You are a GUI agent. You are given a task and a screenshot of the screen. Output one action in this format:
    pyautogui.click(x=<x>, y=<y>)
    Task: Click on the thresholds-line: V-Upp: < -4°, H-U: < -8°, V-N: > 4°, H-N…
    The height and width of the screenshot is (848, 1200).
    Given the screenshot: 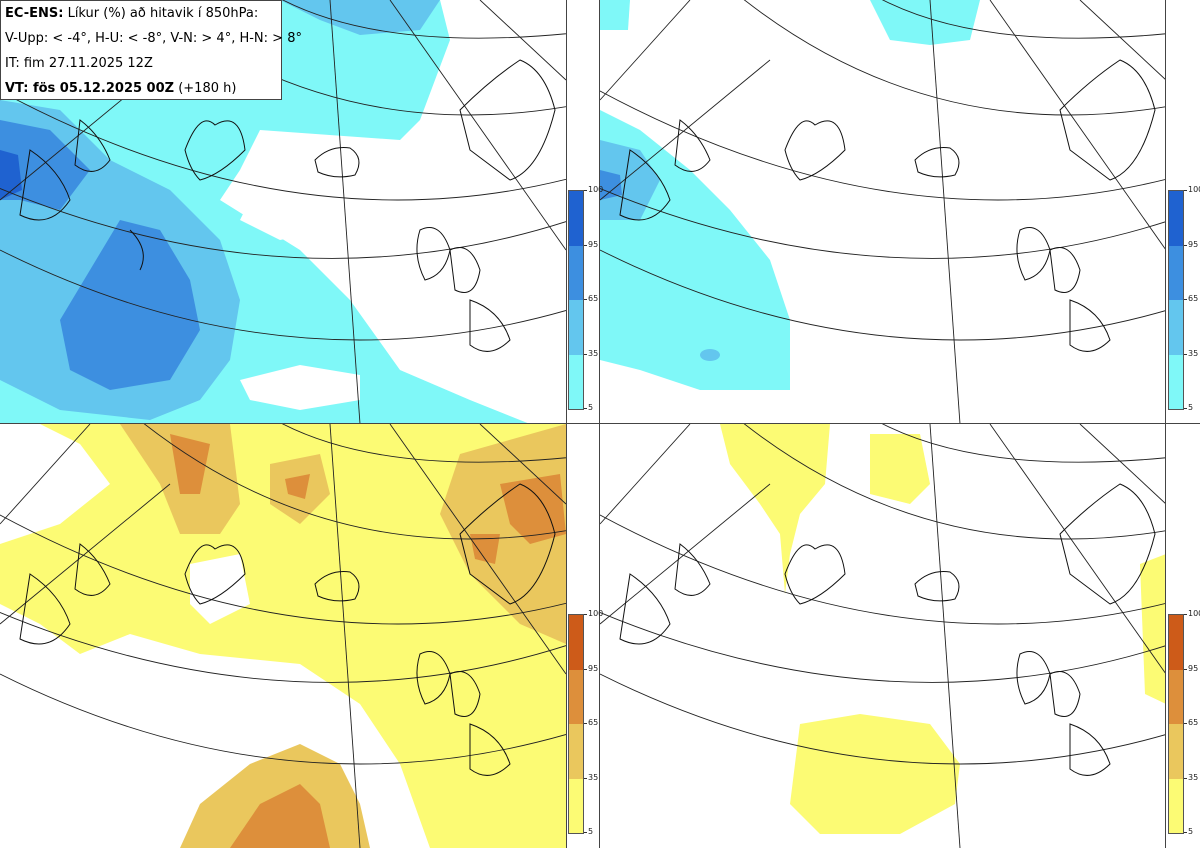 What is the action you would take?
    pyautogui.click(x=153, y=38)
    